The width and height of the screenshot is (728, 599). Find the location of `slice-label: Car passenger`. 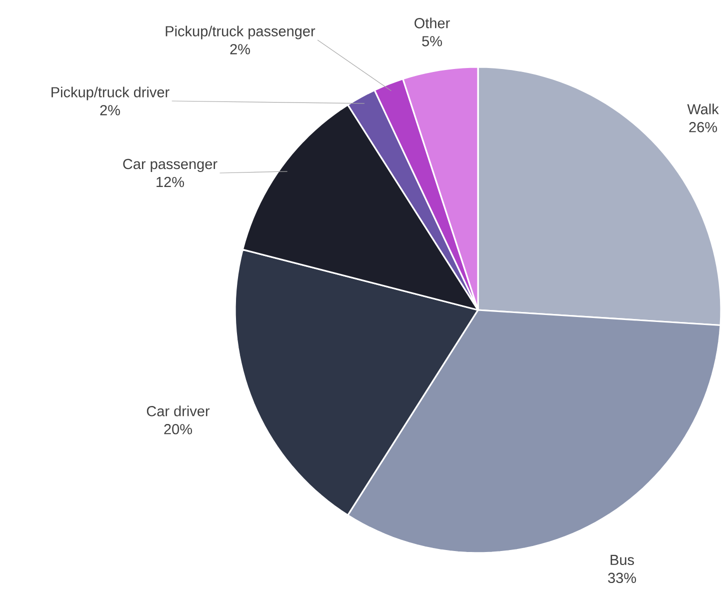

slice-label: Car passenger is located at coordinates (170, 165).